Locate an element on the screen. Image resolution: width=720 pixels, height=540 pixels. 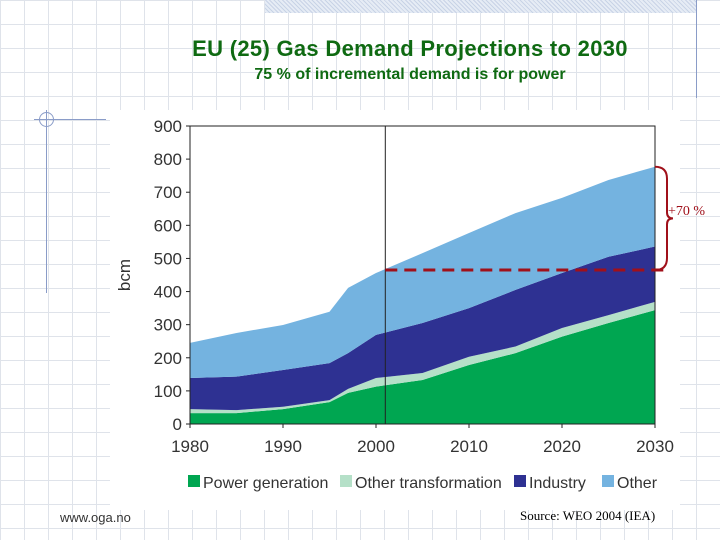
y-tick-label: 0 is located at coordinates (177, 424).